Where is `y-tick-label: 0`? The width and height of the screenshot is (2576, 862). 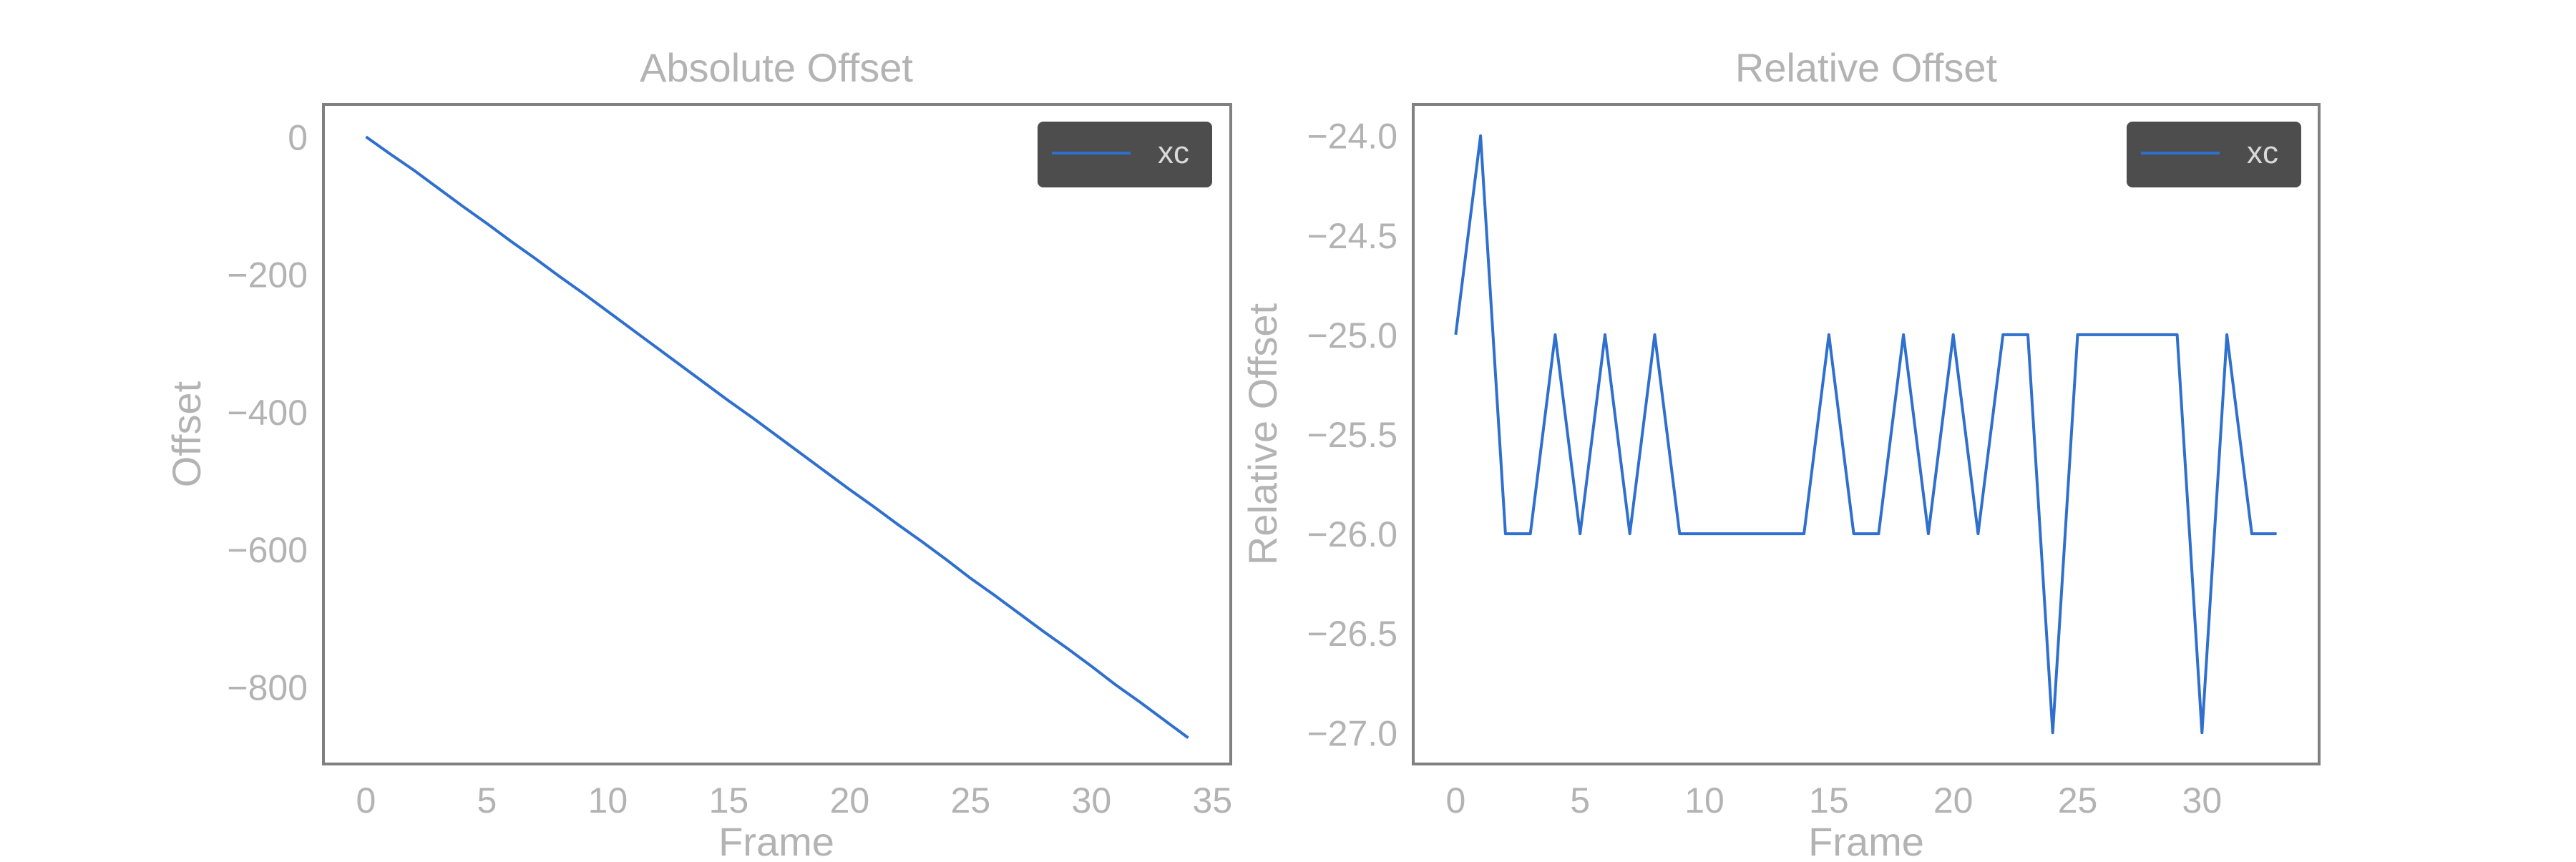 y-tick-label: 0 is located at coordinates (298, 137).